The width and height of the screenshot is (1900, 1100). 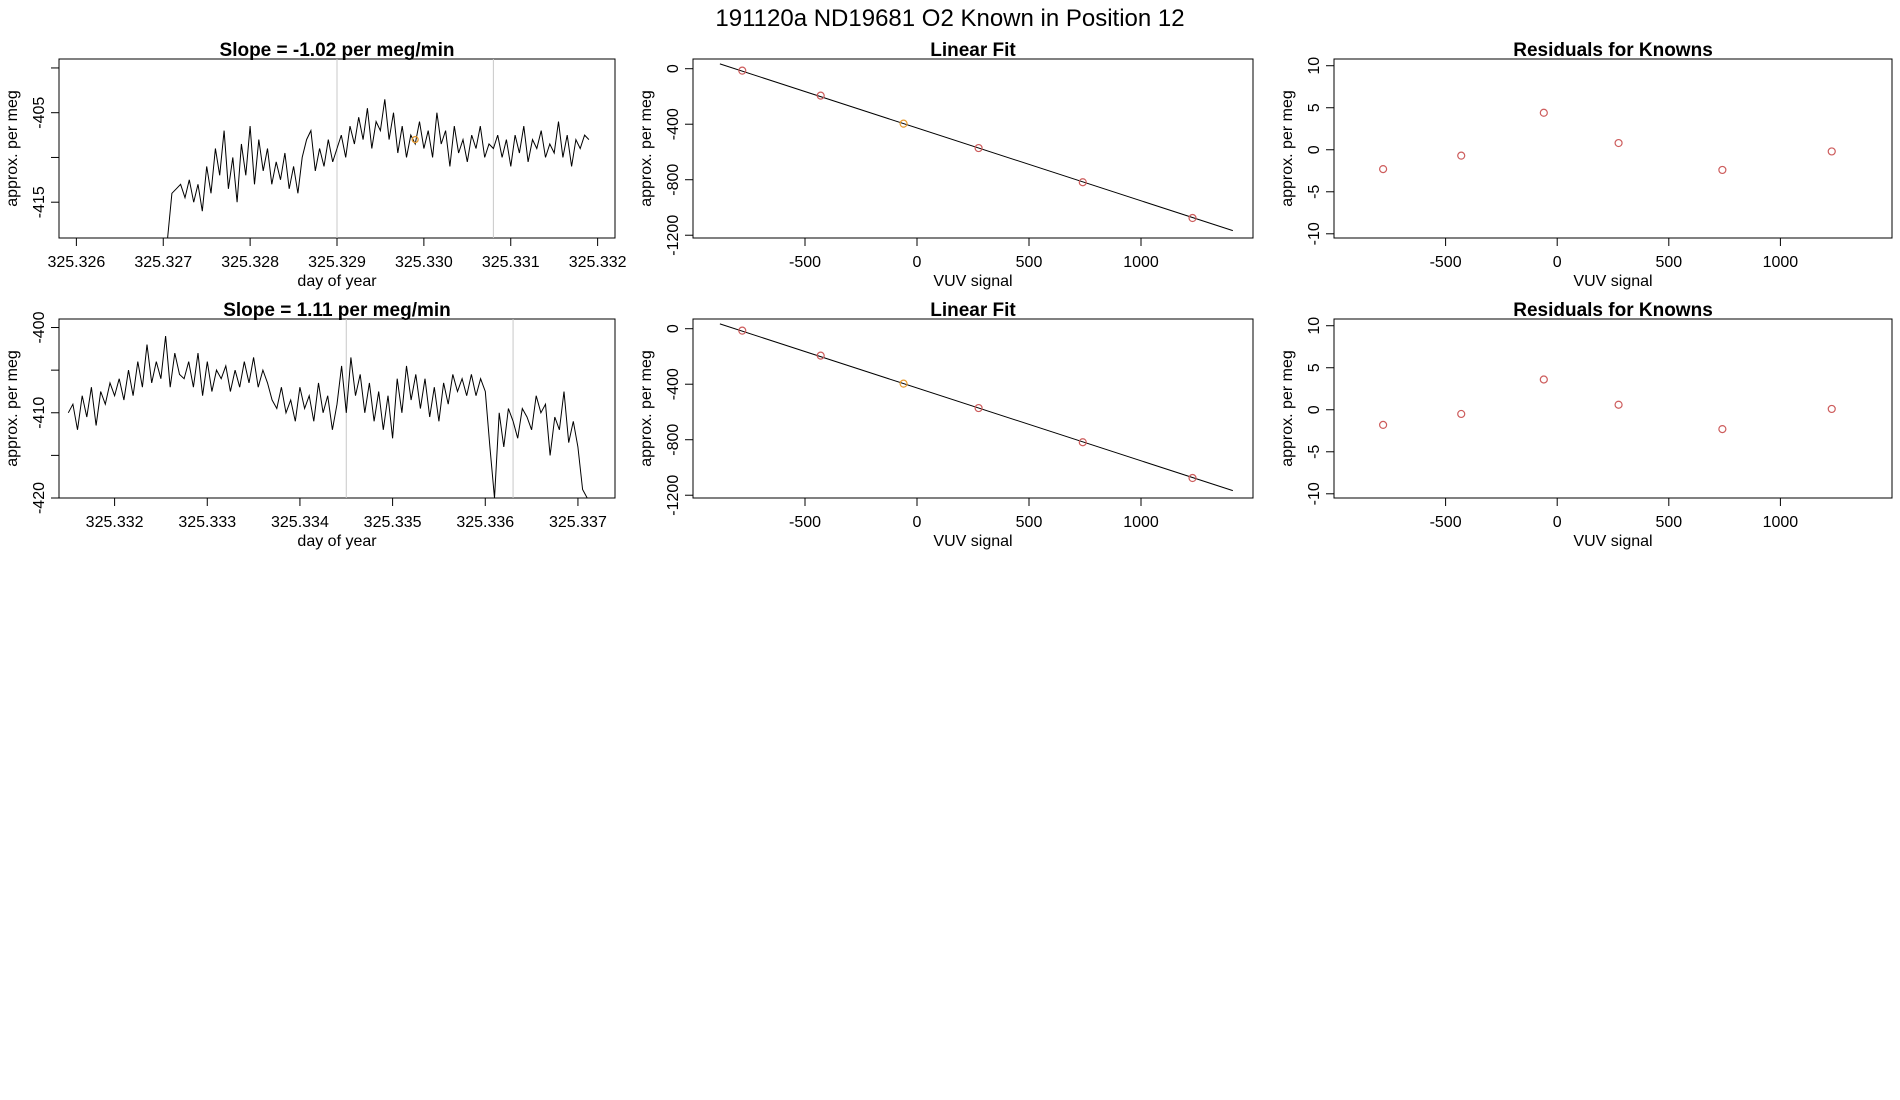 I want to click on panel-title: Linear Fit, so click(x=973, y=50).